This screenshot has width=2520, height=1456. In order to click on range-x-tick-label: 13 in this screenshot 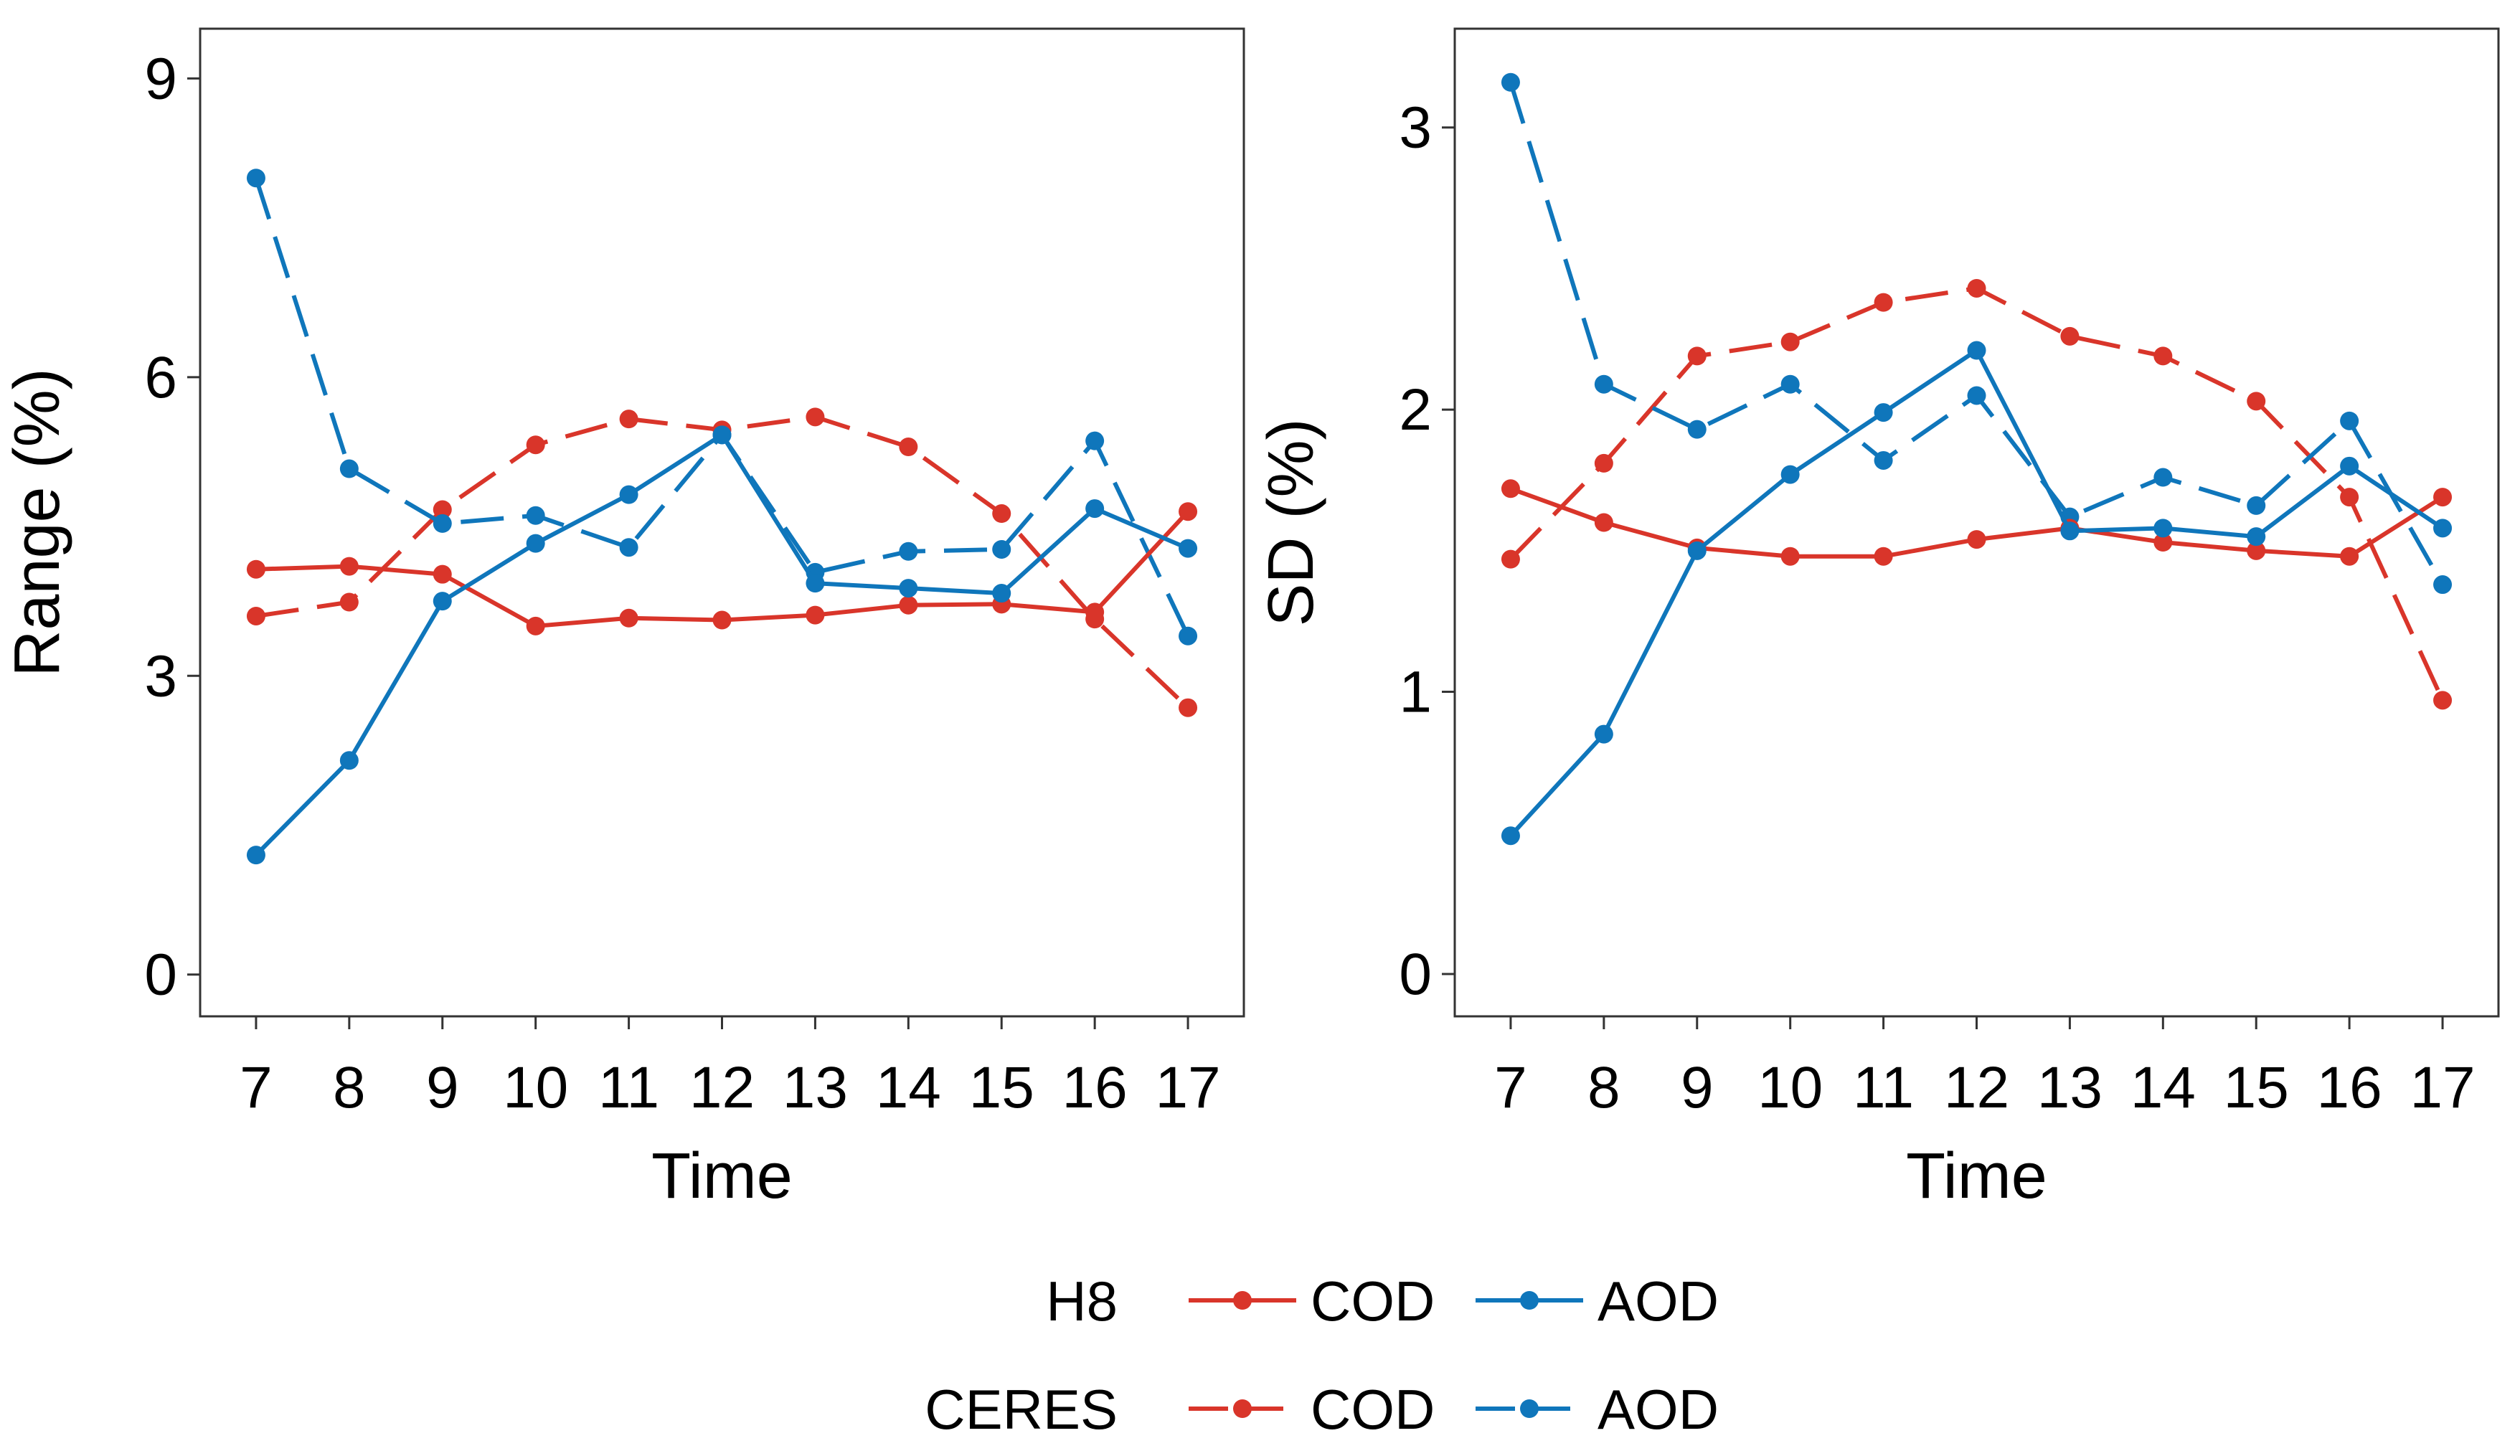, I will do `click(815, 1087)`.